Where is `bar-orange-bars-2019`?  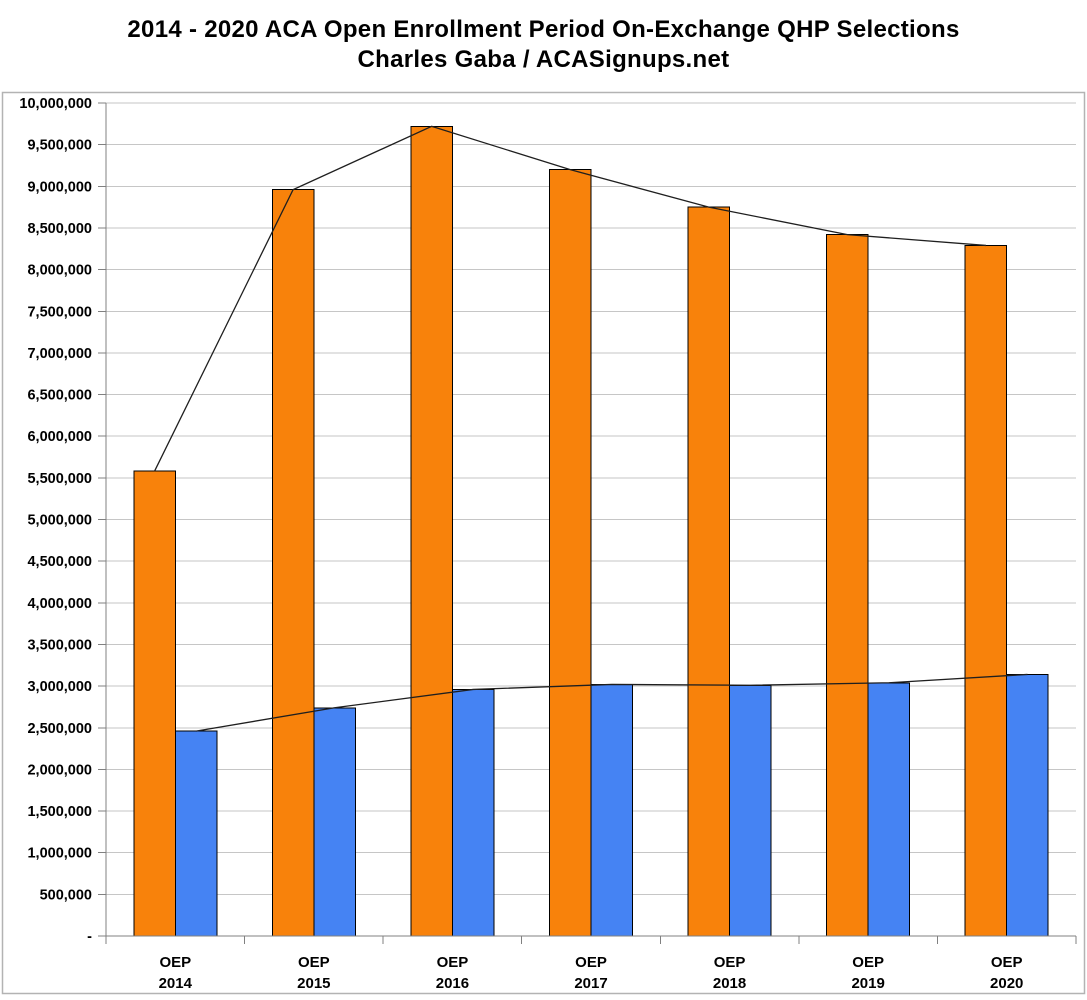 bar-orange-bars-2019 is located at coordinates (847, 585).